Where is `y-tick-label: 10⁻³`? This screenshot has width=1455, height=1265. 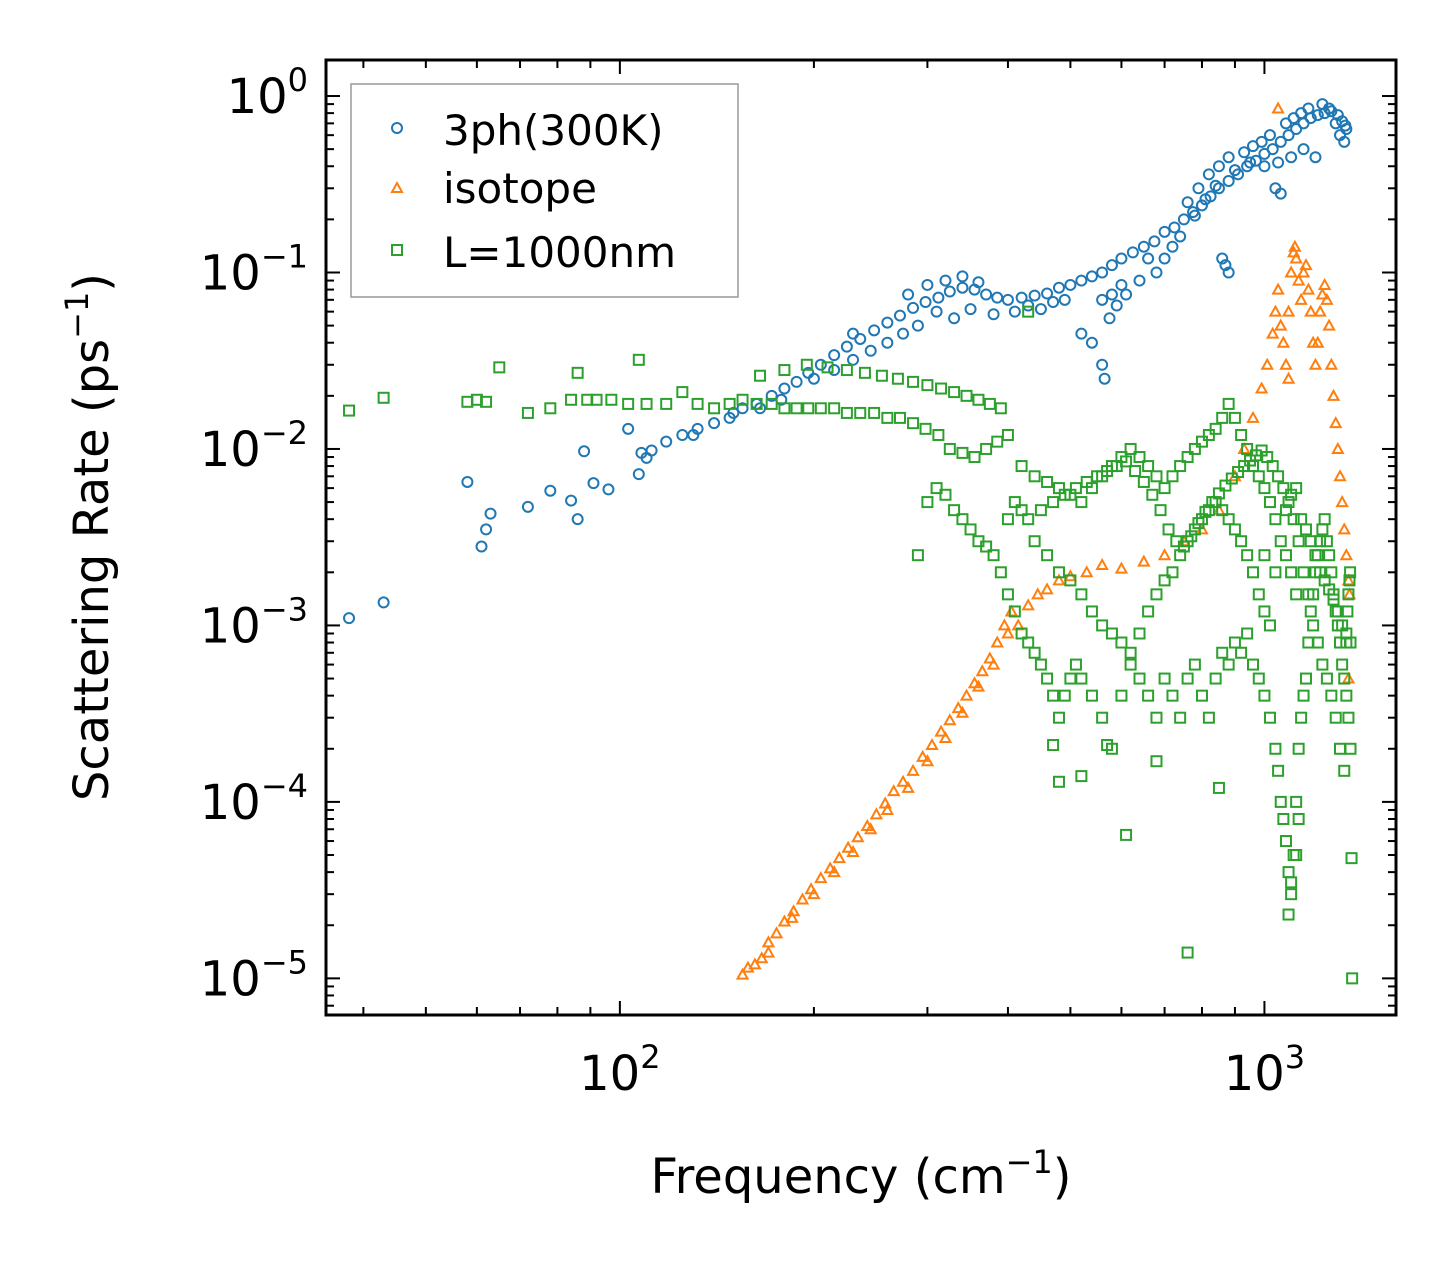 y-tick-label: 10⁻³ is located at coordinates (254, 622).